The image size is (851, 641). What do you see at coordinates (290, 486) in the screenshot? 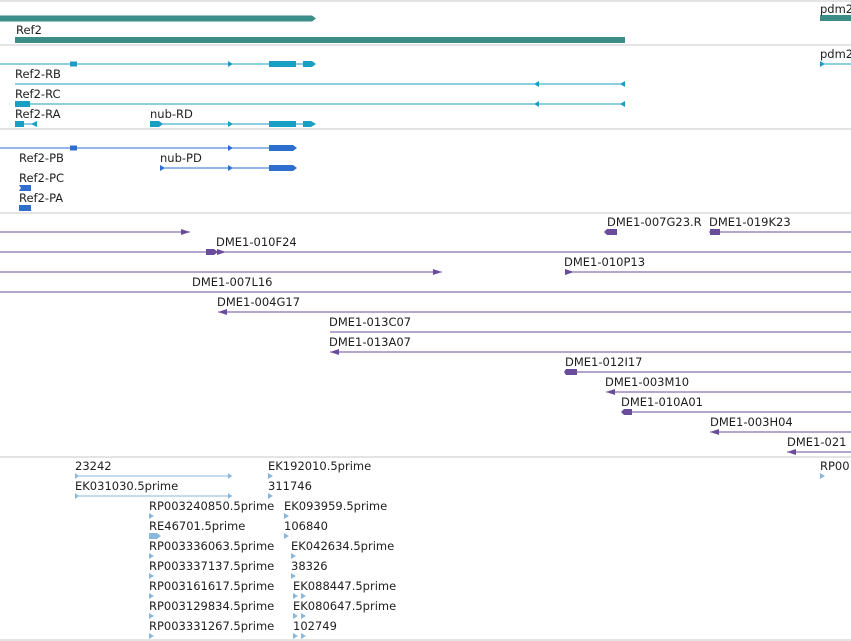
I see `est-label: 311746` at bounding box center [290, 486].